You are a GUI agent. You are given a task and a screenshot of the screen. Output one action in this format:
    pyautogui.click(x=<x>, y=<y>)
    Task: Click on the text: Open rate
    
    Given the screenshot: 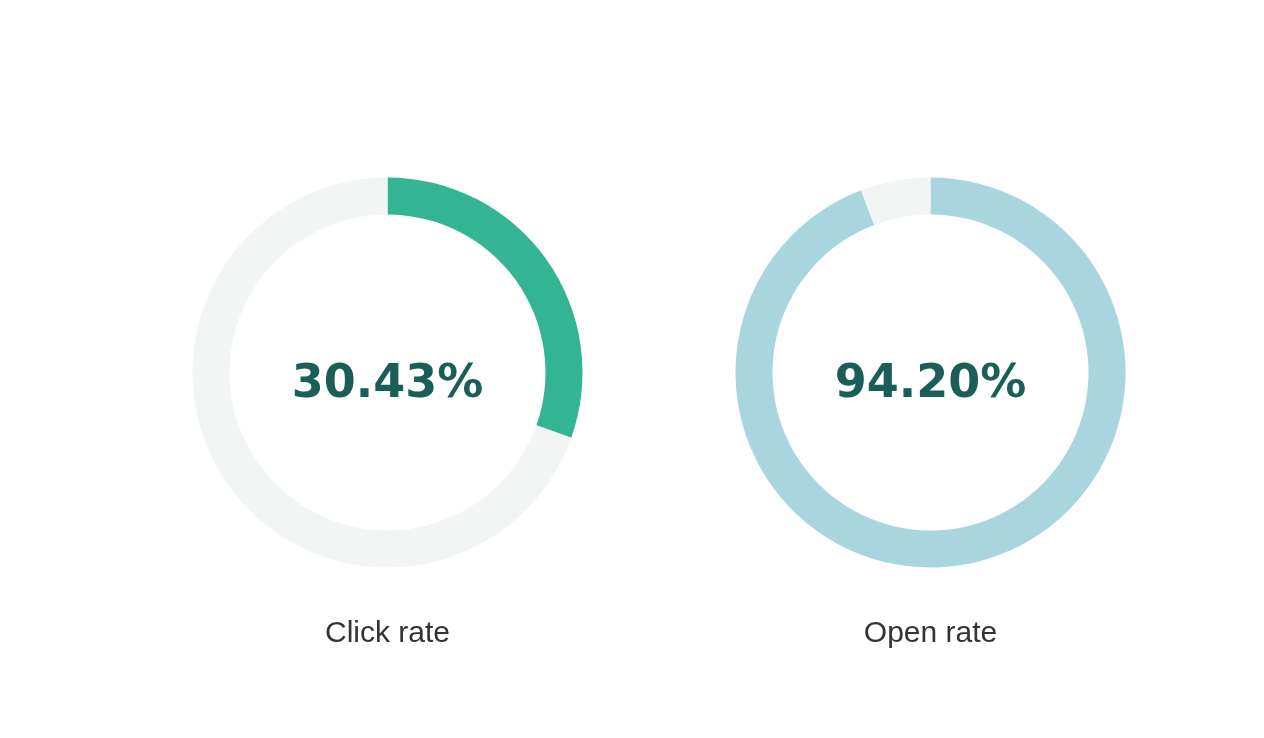 What is the action you would take?
    pyautogui.click(x=930, y=631)
    